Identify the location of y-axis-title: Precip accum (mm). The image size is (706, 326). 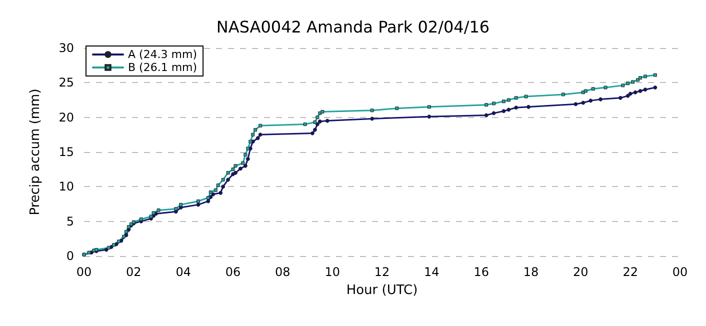
(35, 152).